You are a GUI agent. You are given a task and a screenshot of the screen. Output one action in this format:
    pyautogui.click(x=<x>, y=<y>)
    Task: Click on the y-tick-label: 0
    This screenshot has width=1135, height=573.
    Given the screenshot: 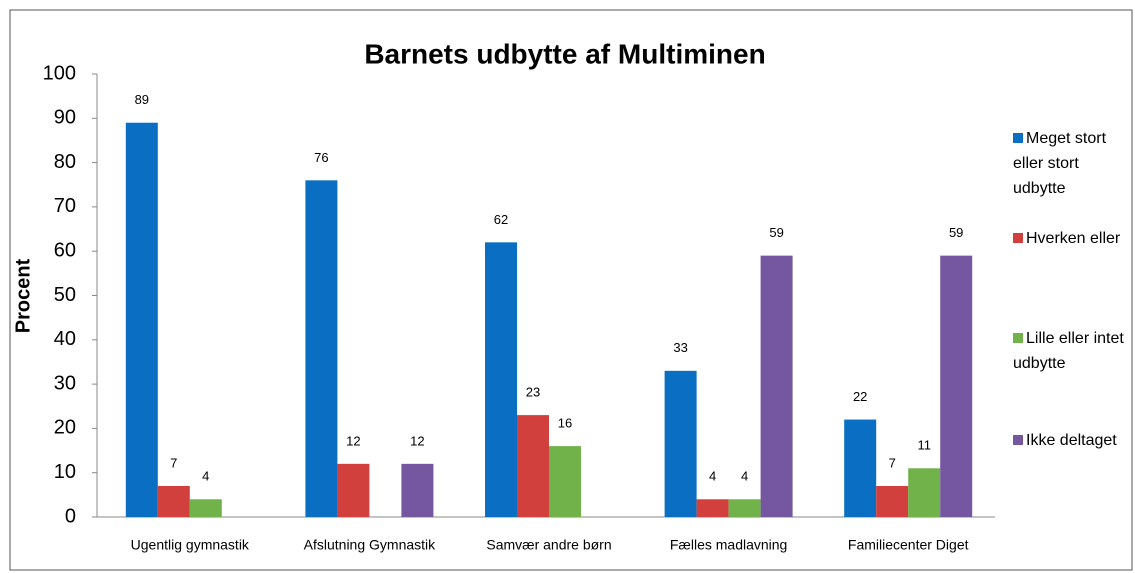 What is the action you would take?
    pyautogui.click(x=70, y=516)
    